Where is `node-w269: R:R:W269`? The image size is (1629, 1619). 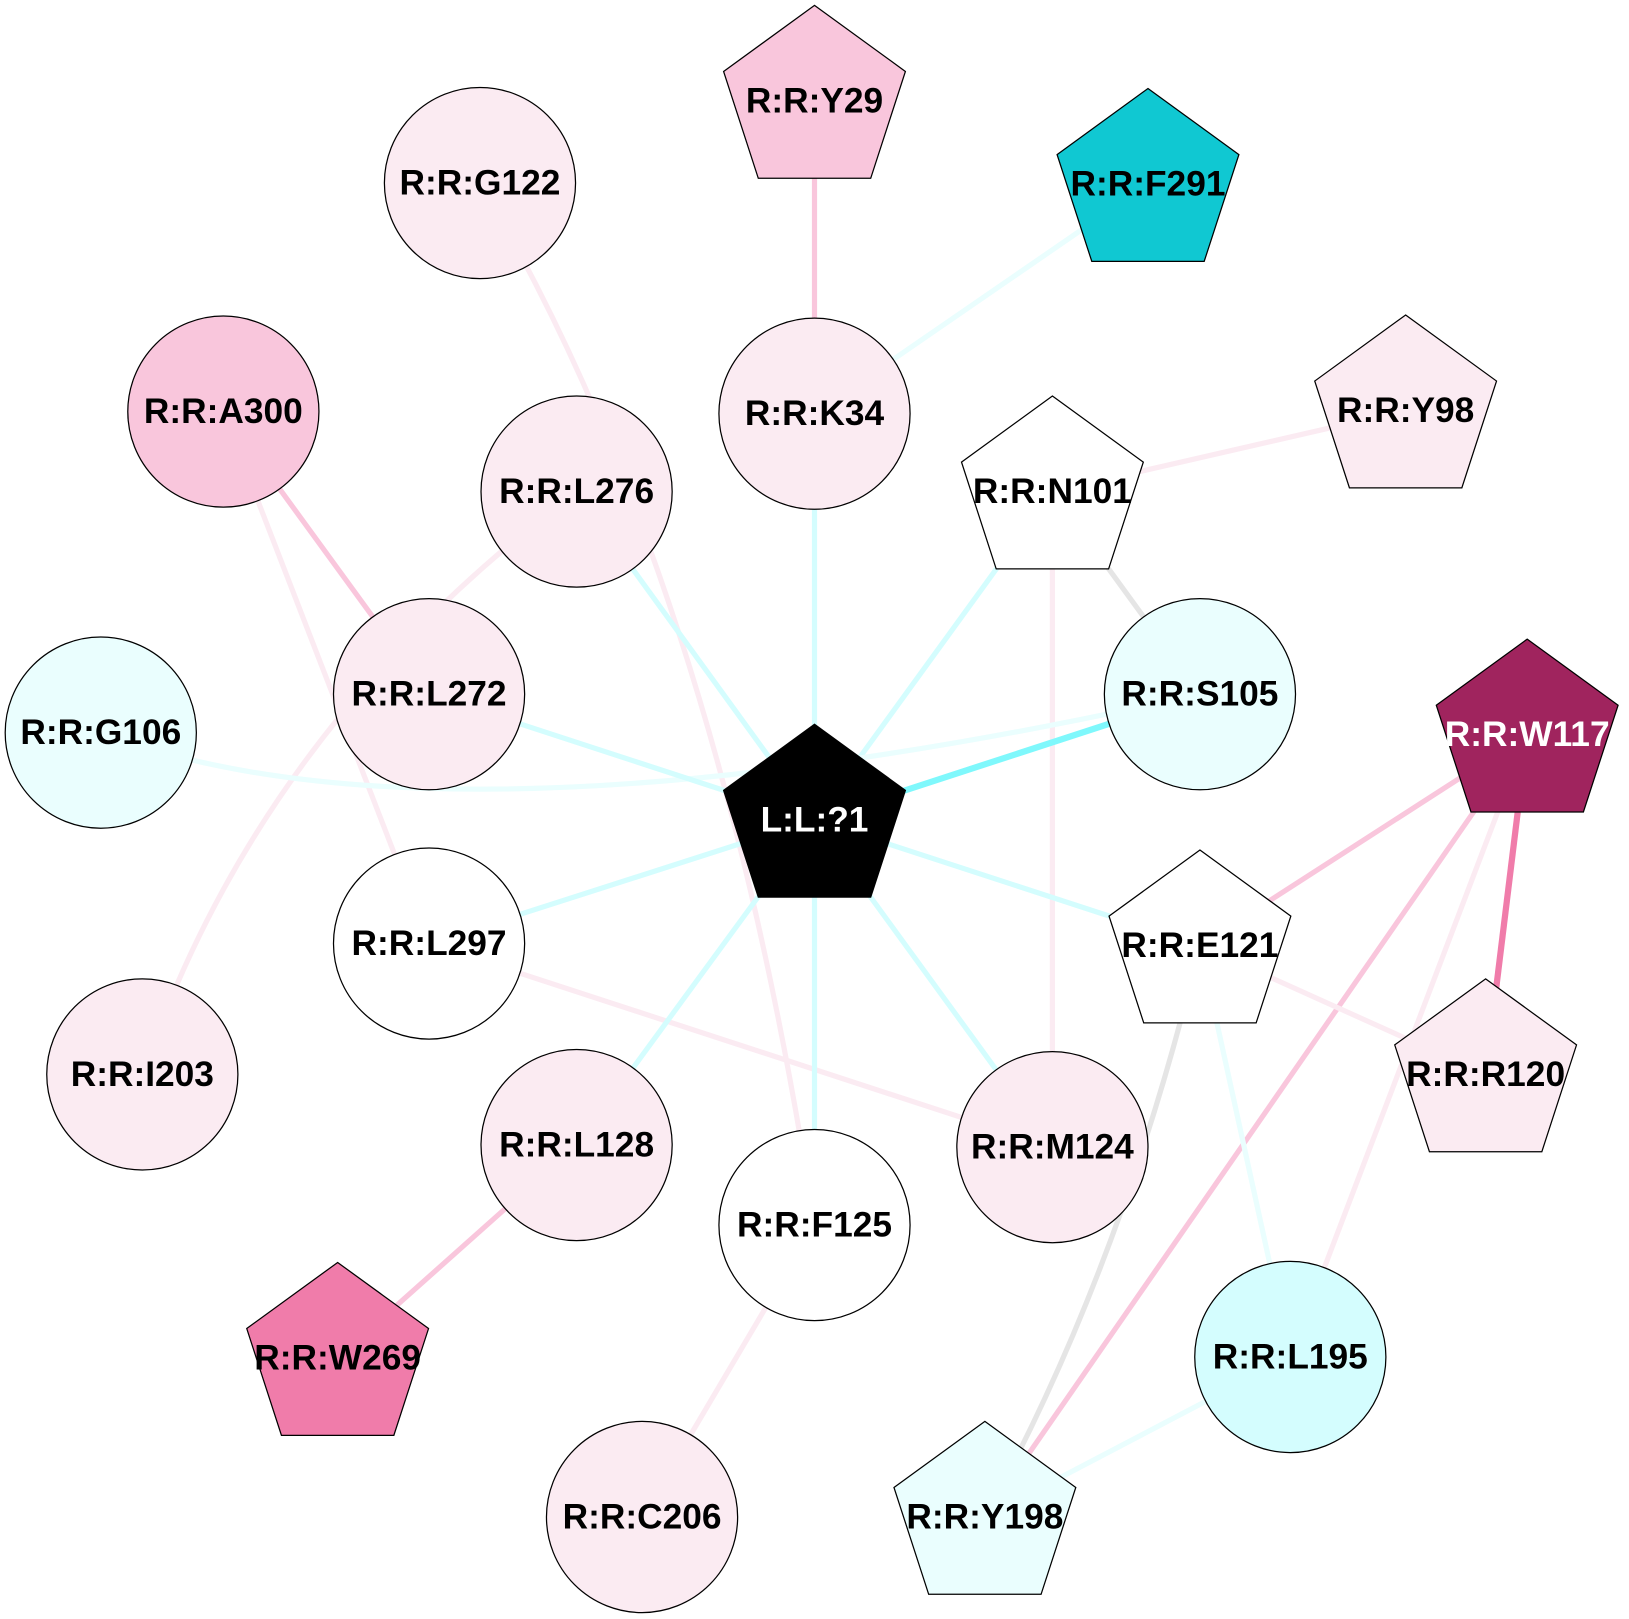 node-w269: R:R:W269 is located at coordinates (338, 1348).